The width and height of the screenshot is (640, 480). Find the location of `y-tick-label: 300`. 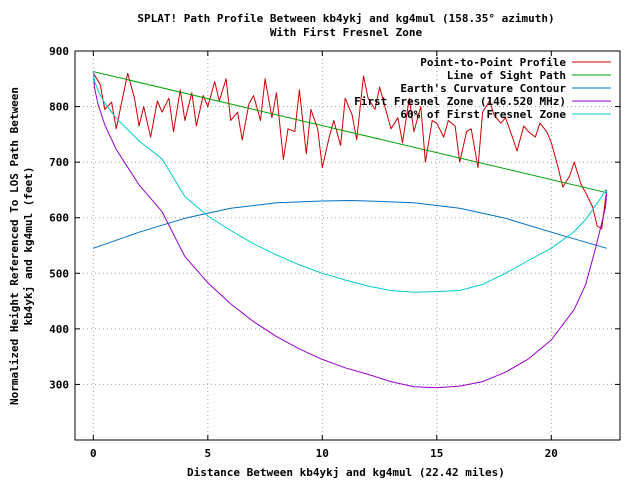

y-tick-label: 300 is located at coordinates (59, 384).